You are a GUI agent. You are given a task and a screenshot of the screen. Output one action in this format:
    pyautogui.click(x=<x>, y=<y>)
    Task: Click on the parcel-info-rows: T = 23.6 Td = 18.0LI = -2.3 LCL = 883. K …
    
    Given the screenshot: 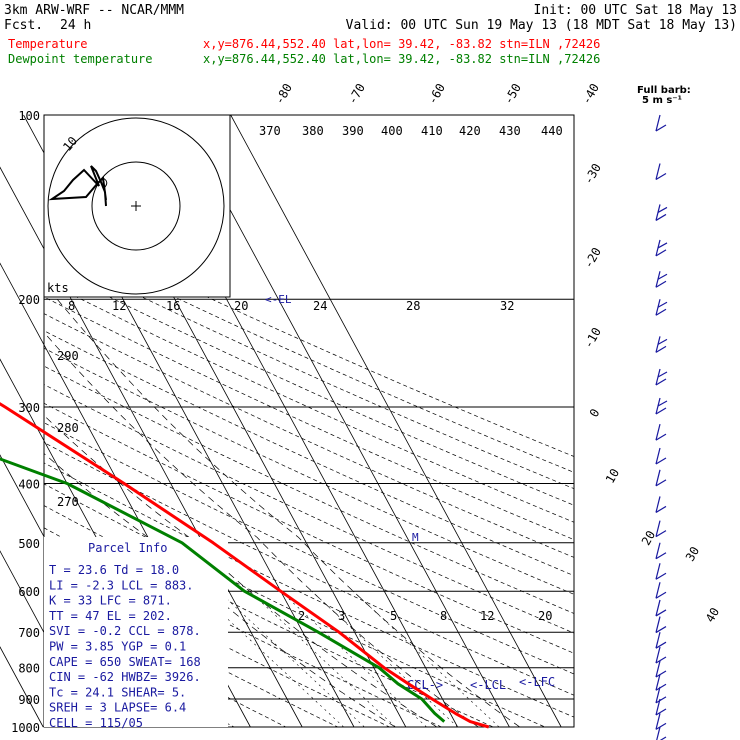 What is the action you would take?
    pyautogui.click(x=125, y=646)
    